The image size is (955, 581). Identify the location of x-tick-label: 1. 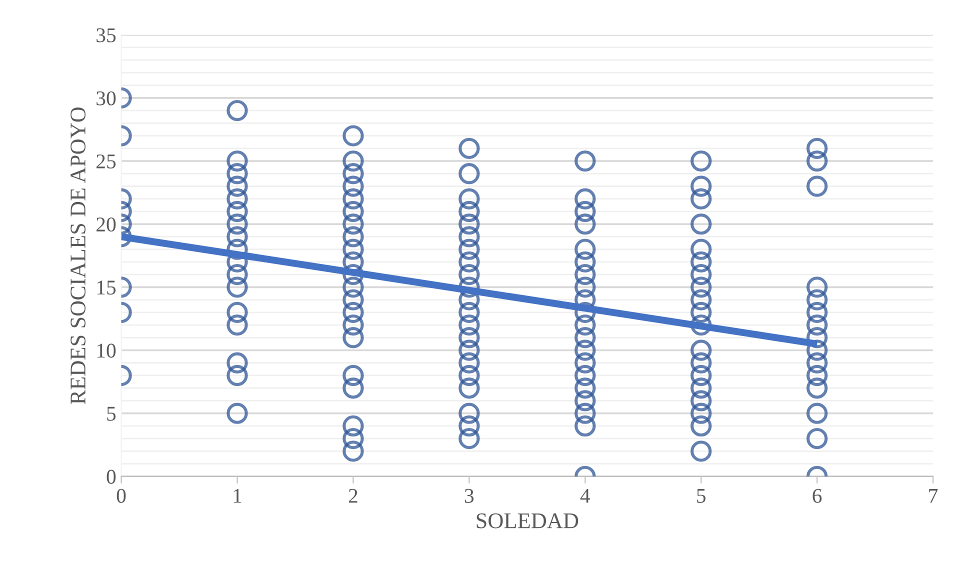
(238, 495).